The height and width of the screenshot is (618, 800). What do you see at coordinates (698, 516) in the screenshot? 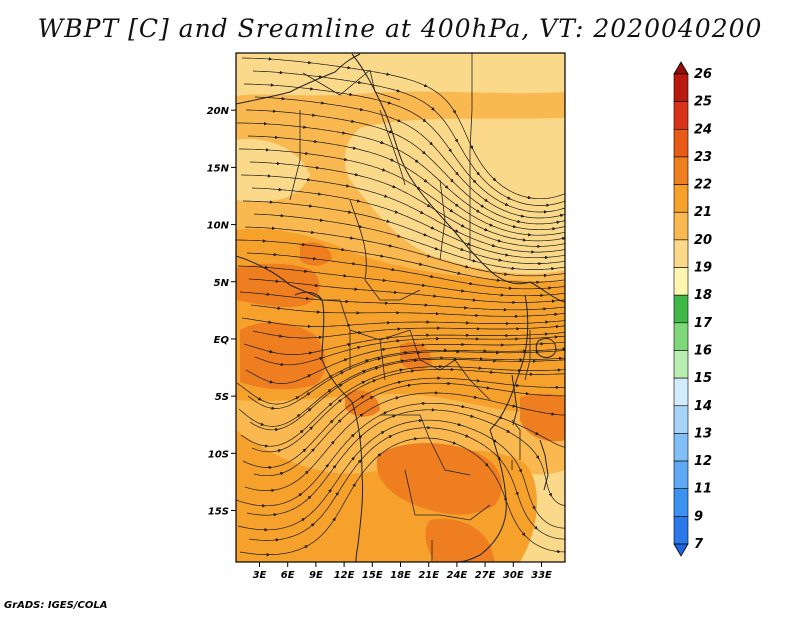
I see `colorbar-label: 9` at bounding box center [698, 516].